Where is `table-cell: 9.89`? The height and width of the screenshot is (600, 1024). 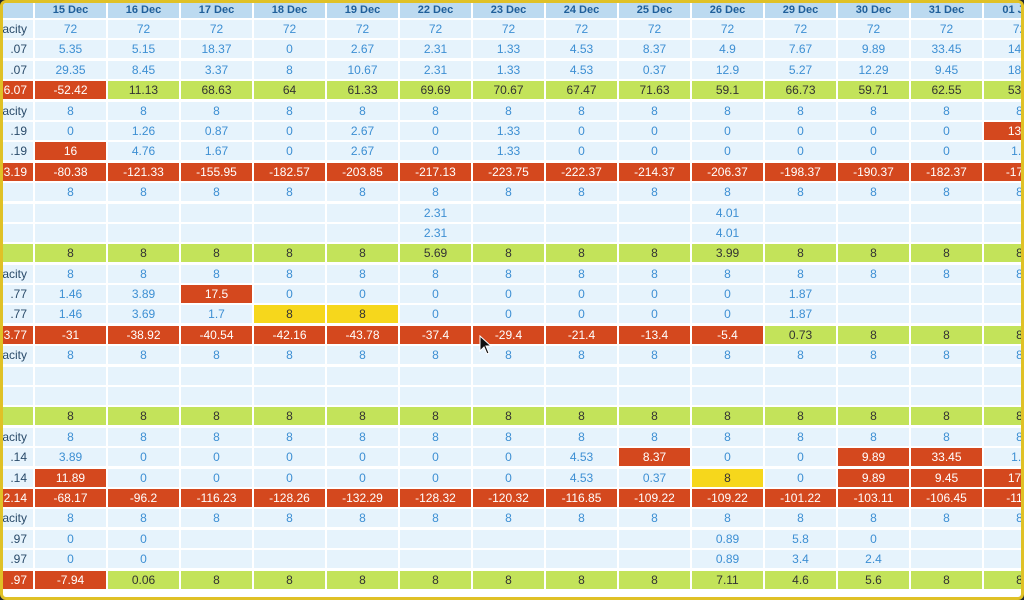
table-cell: 9.89 is located at coordinates (873, 477).